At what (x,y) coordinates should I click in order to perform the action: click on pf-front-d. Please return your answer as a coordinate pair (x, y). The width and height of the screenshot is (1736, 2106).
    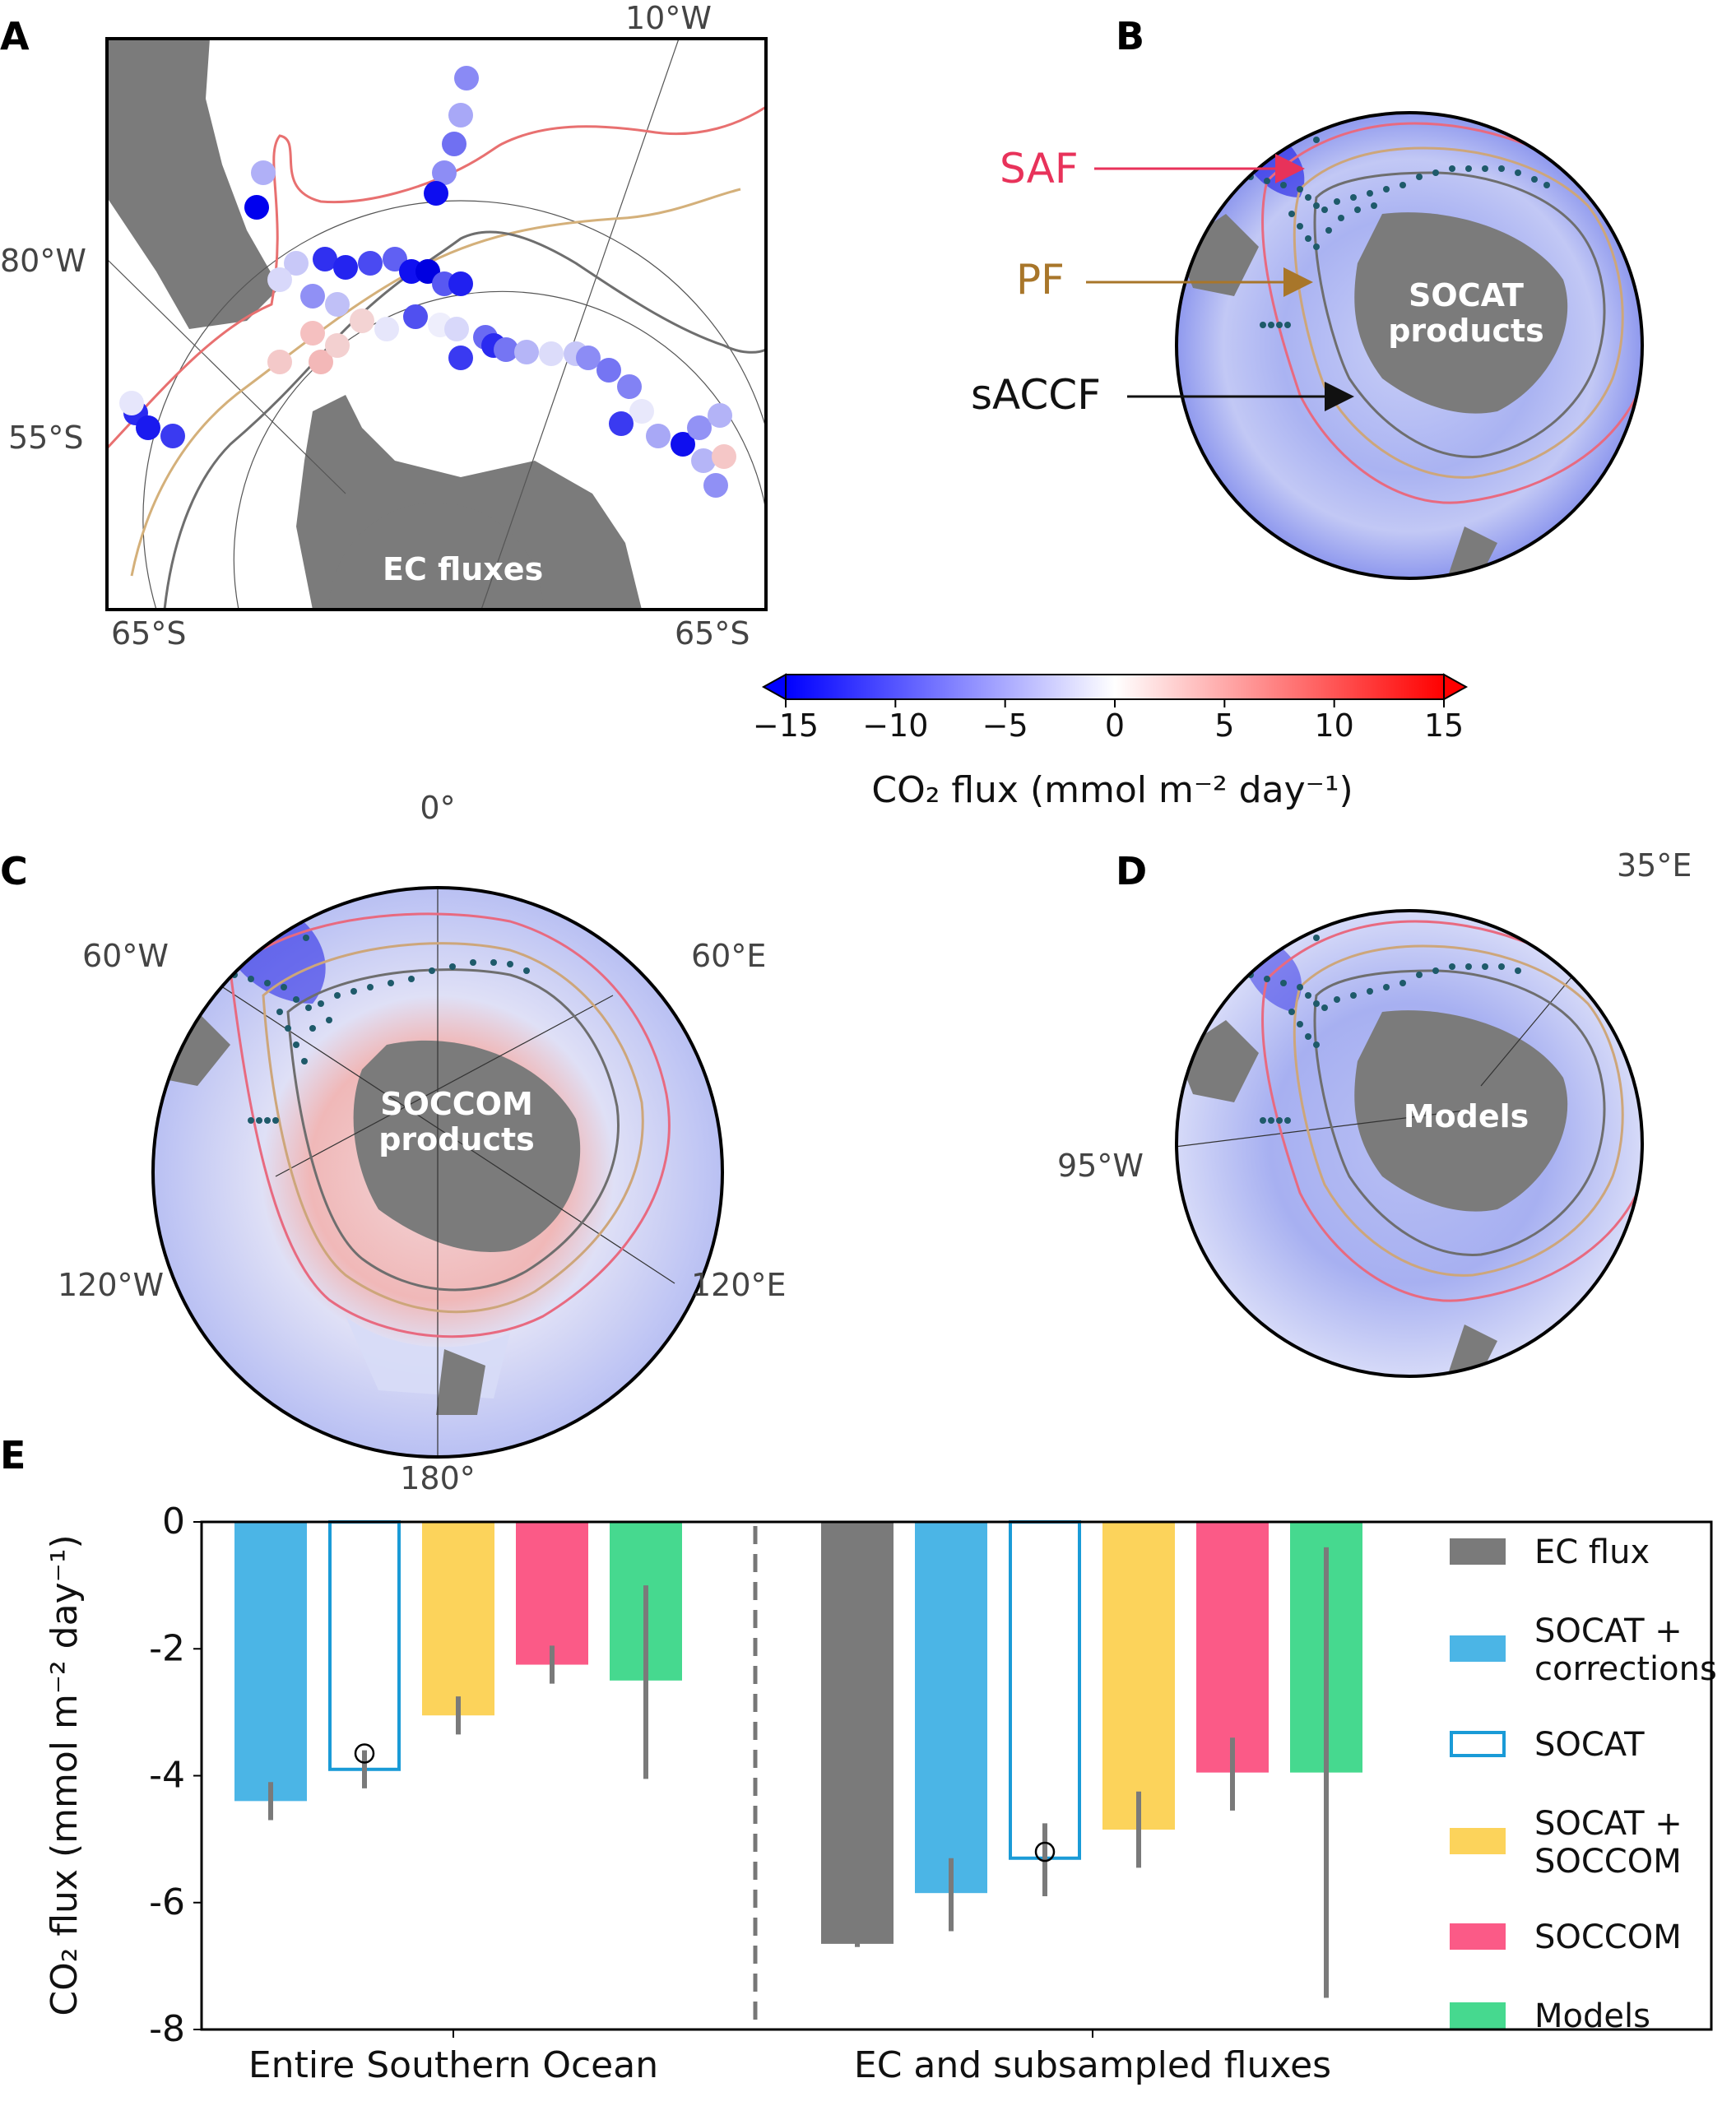
    Looking at the image, I should click on (1458, 1110).